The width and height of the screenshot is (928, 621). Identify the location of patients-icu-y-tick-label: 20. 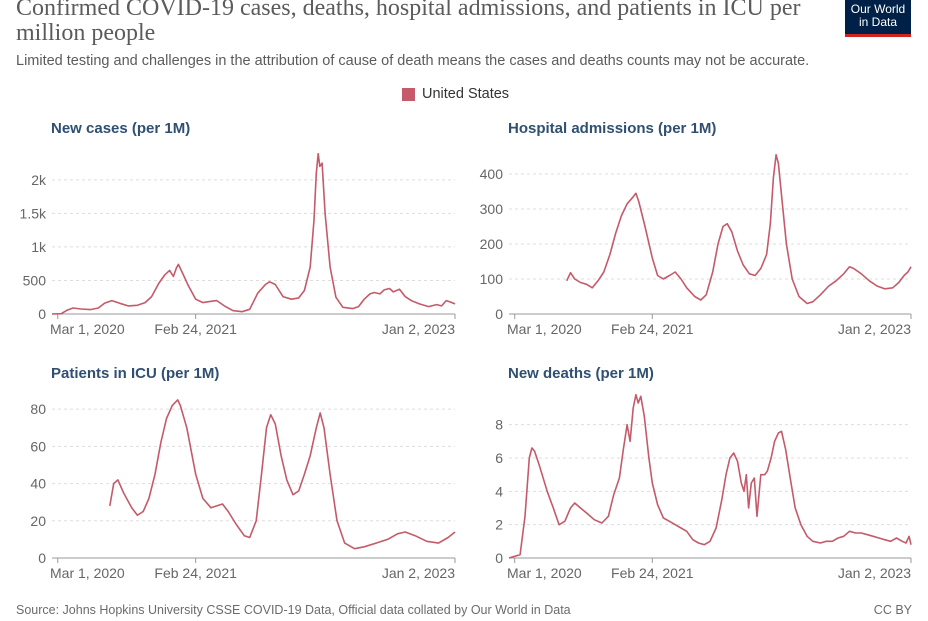
(38, 521).